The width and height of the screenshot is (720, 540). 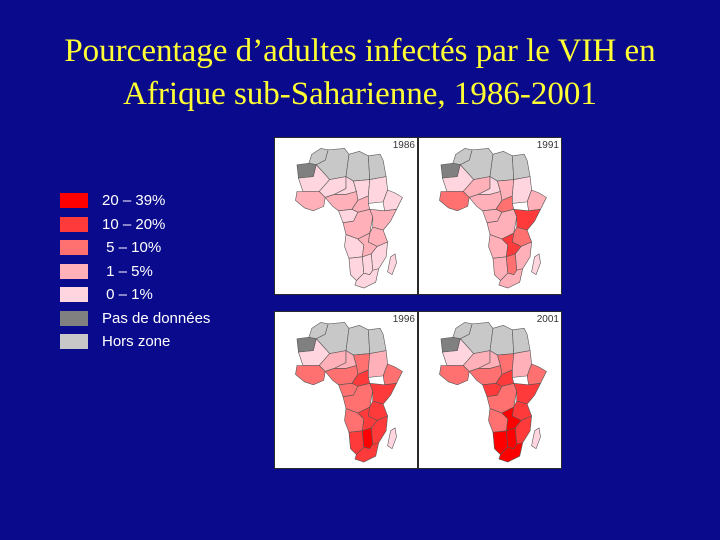 I want to click on legend-item: 10 – 20%, so click(x=135, y=225).